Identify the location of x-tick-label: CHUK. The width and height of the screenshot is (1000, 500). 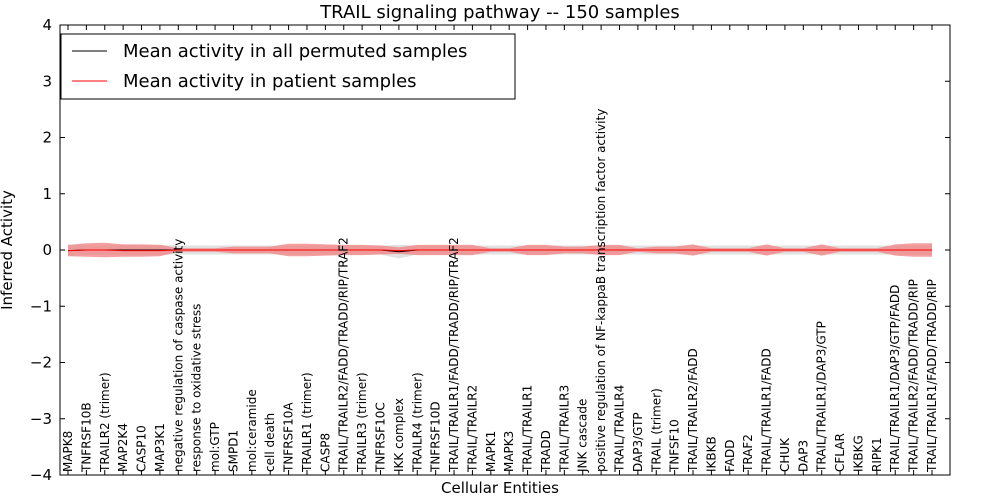
(785, 454).